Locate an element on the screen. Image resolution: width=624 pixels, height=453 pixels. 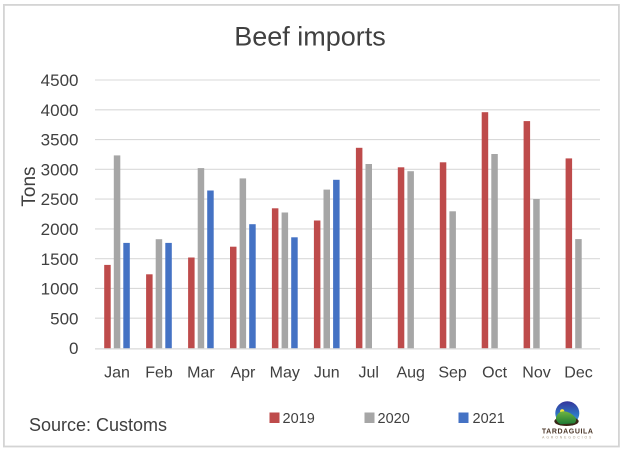
svg-text: 0 is located at coordinates (73, 348).